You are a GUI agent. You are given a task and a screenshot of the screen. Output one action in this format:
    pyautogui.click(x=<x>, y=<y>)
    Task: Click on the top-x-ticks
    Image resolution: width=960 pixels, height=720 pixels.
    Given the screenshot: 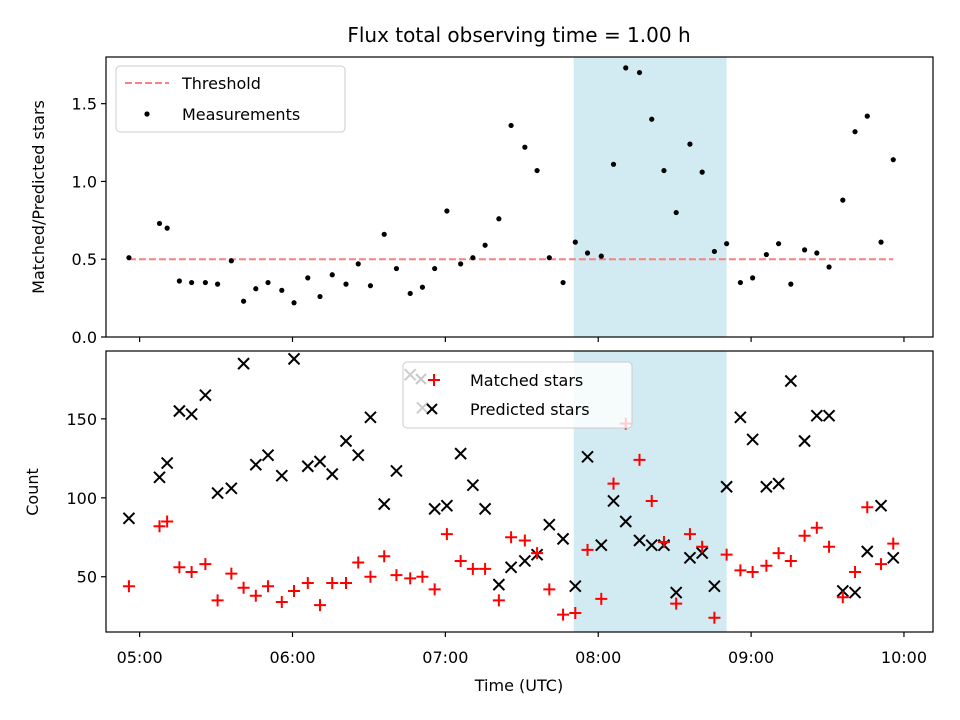 What is the action you would take?
    pyautogui.click(x=522, y=339)
    